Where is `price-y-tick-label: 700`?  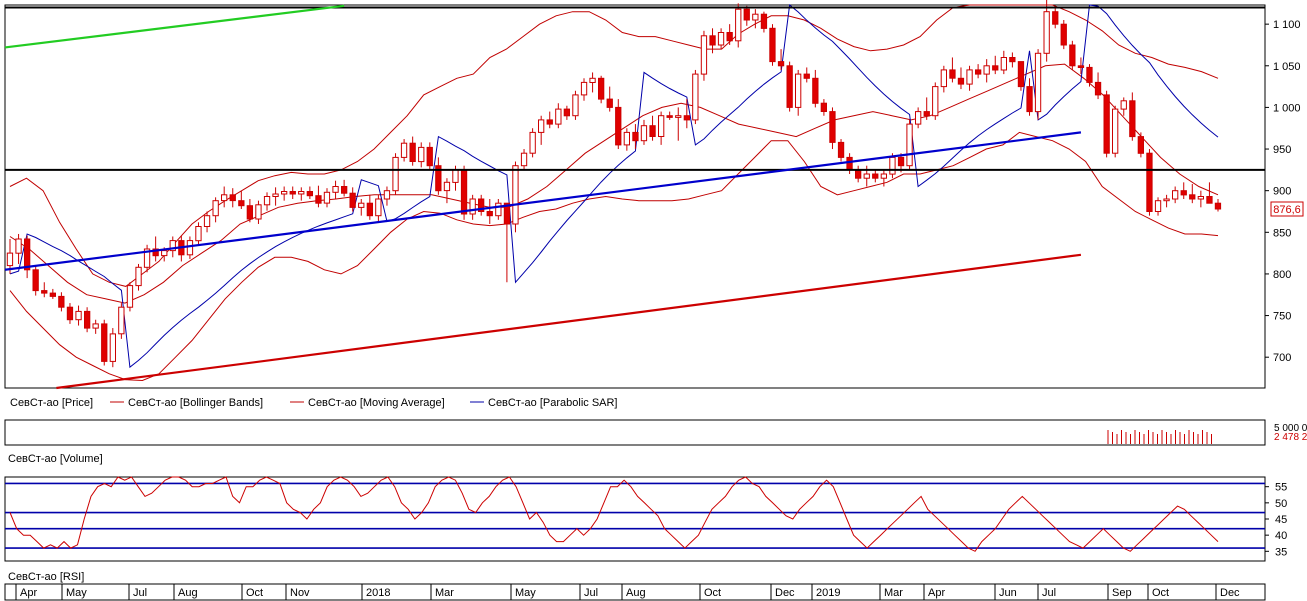
price-y-tick-label: 700 is located at coordinates (1282, 358).